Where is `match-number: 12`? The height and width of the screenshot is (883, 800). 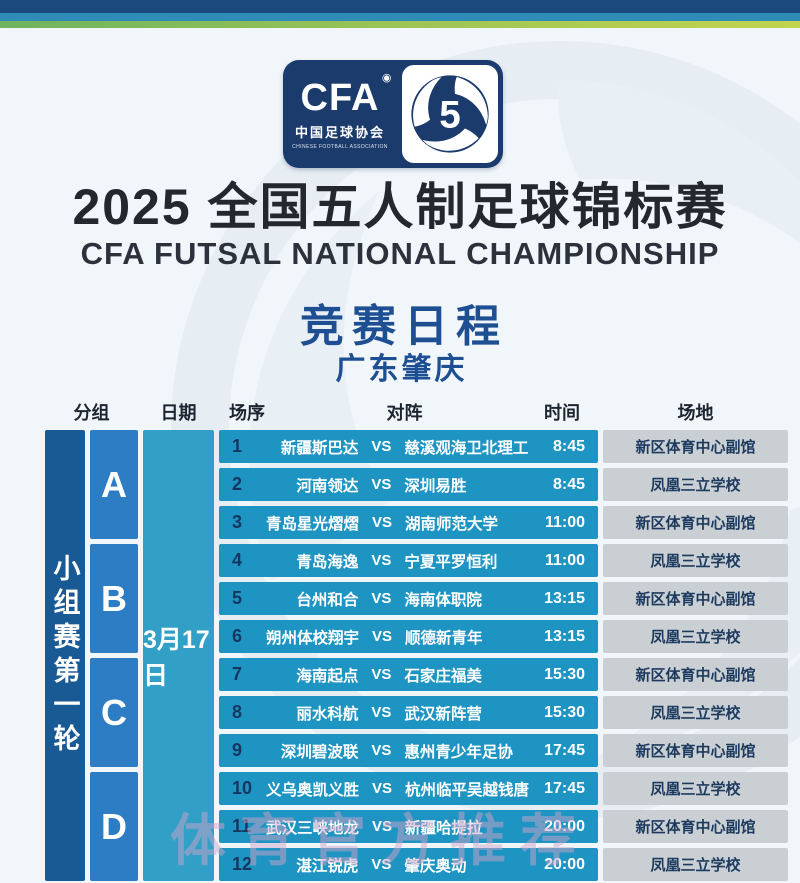 match-number: 12 is located at coordinates (242, 864).